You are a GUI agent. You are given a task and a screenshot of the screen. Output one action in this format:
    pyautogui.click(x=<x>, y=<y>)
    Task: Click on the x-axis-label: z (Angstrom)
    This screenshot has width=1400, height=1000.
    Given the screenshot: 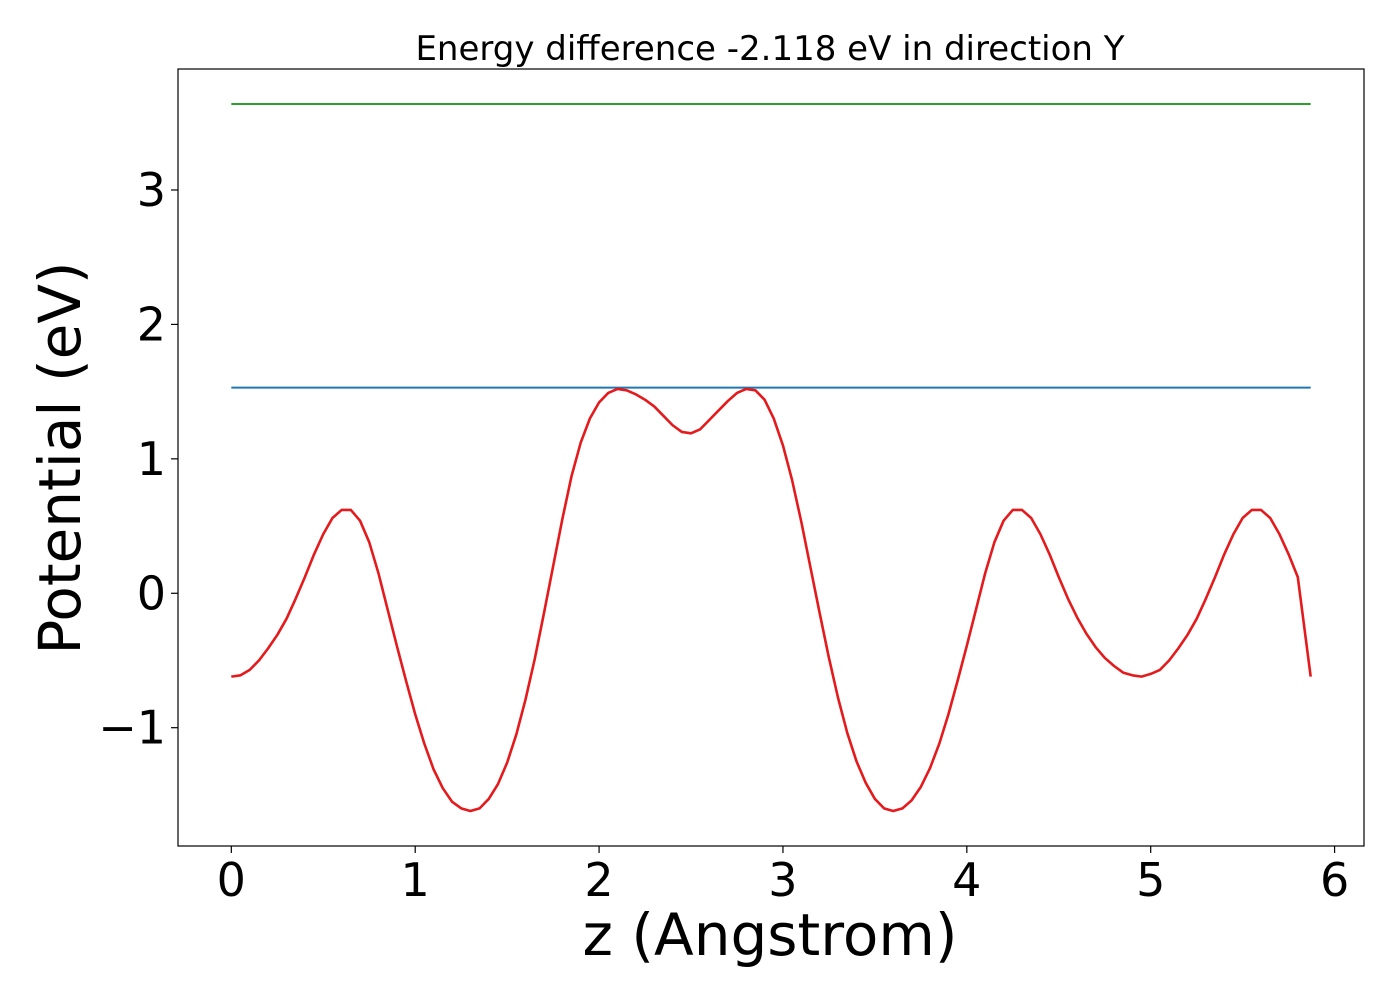 What is the action you would take?
    pyautogui.click(x=770, y=935)
    